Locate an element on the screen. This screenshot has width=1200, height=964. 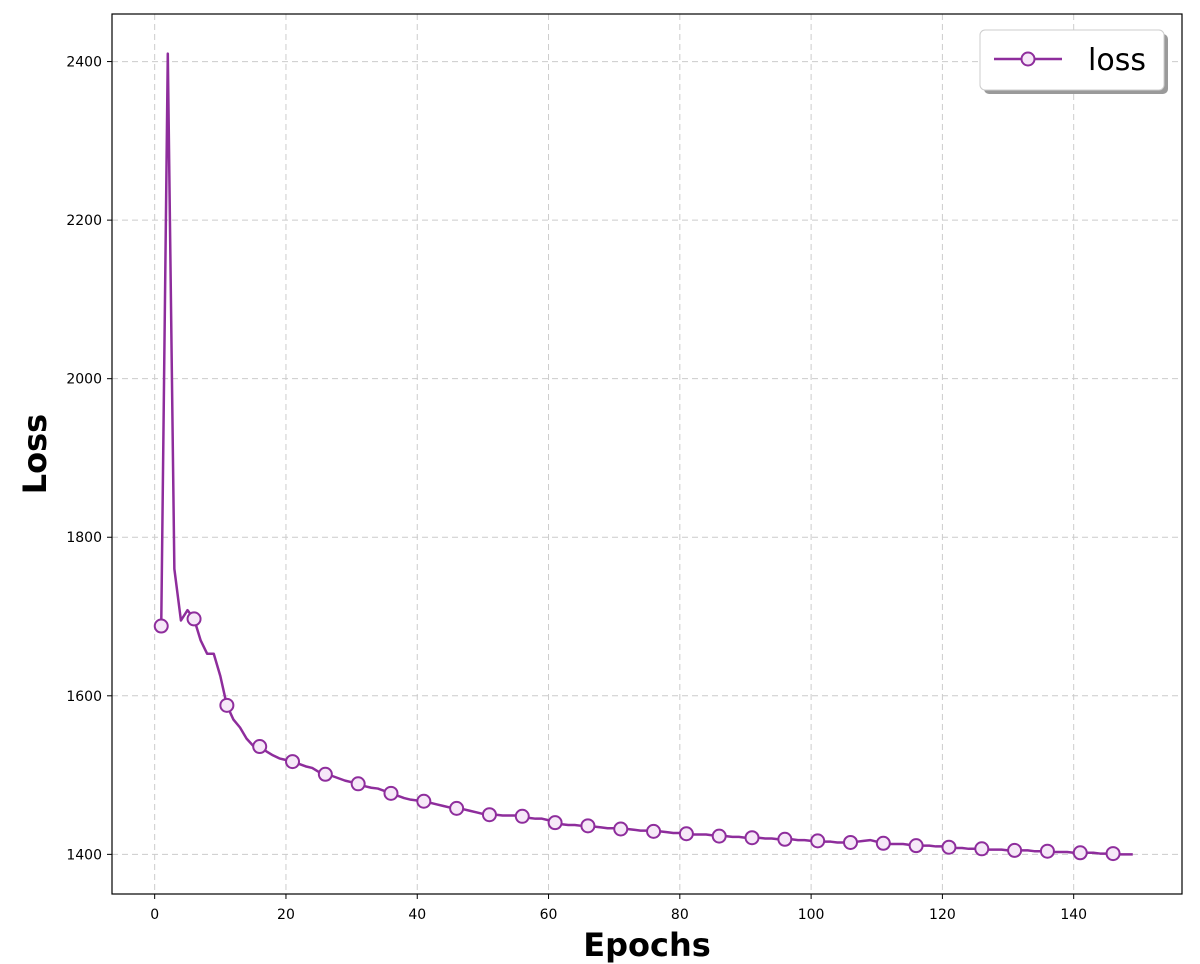
x-tick-label: 40 is located at coordinates (417, 915).